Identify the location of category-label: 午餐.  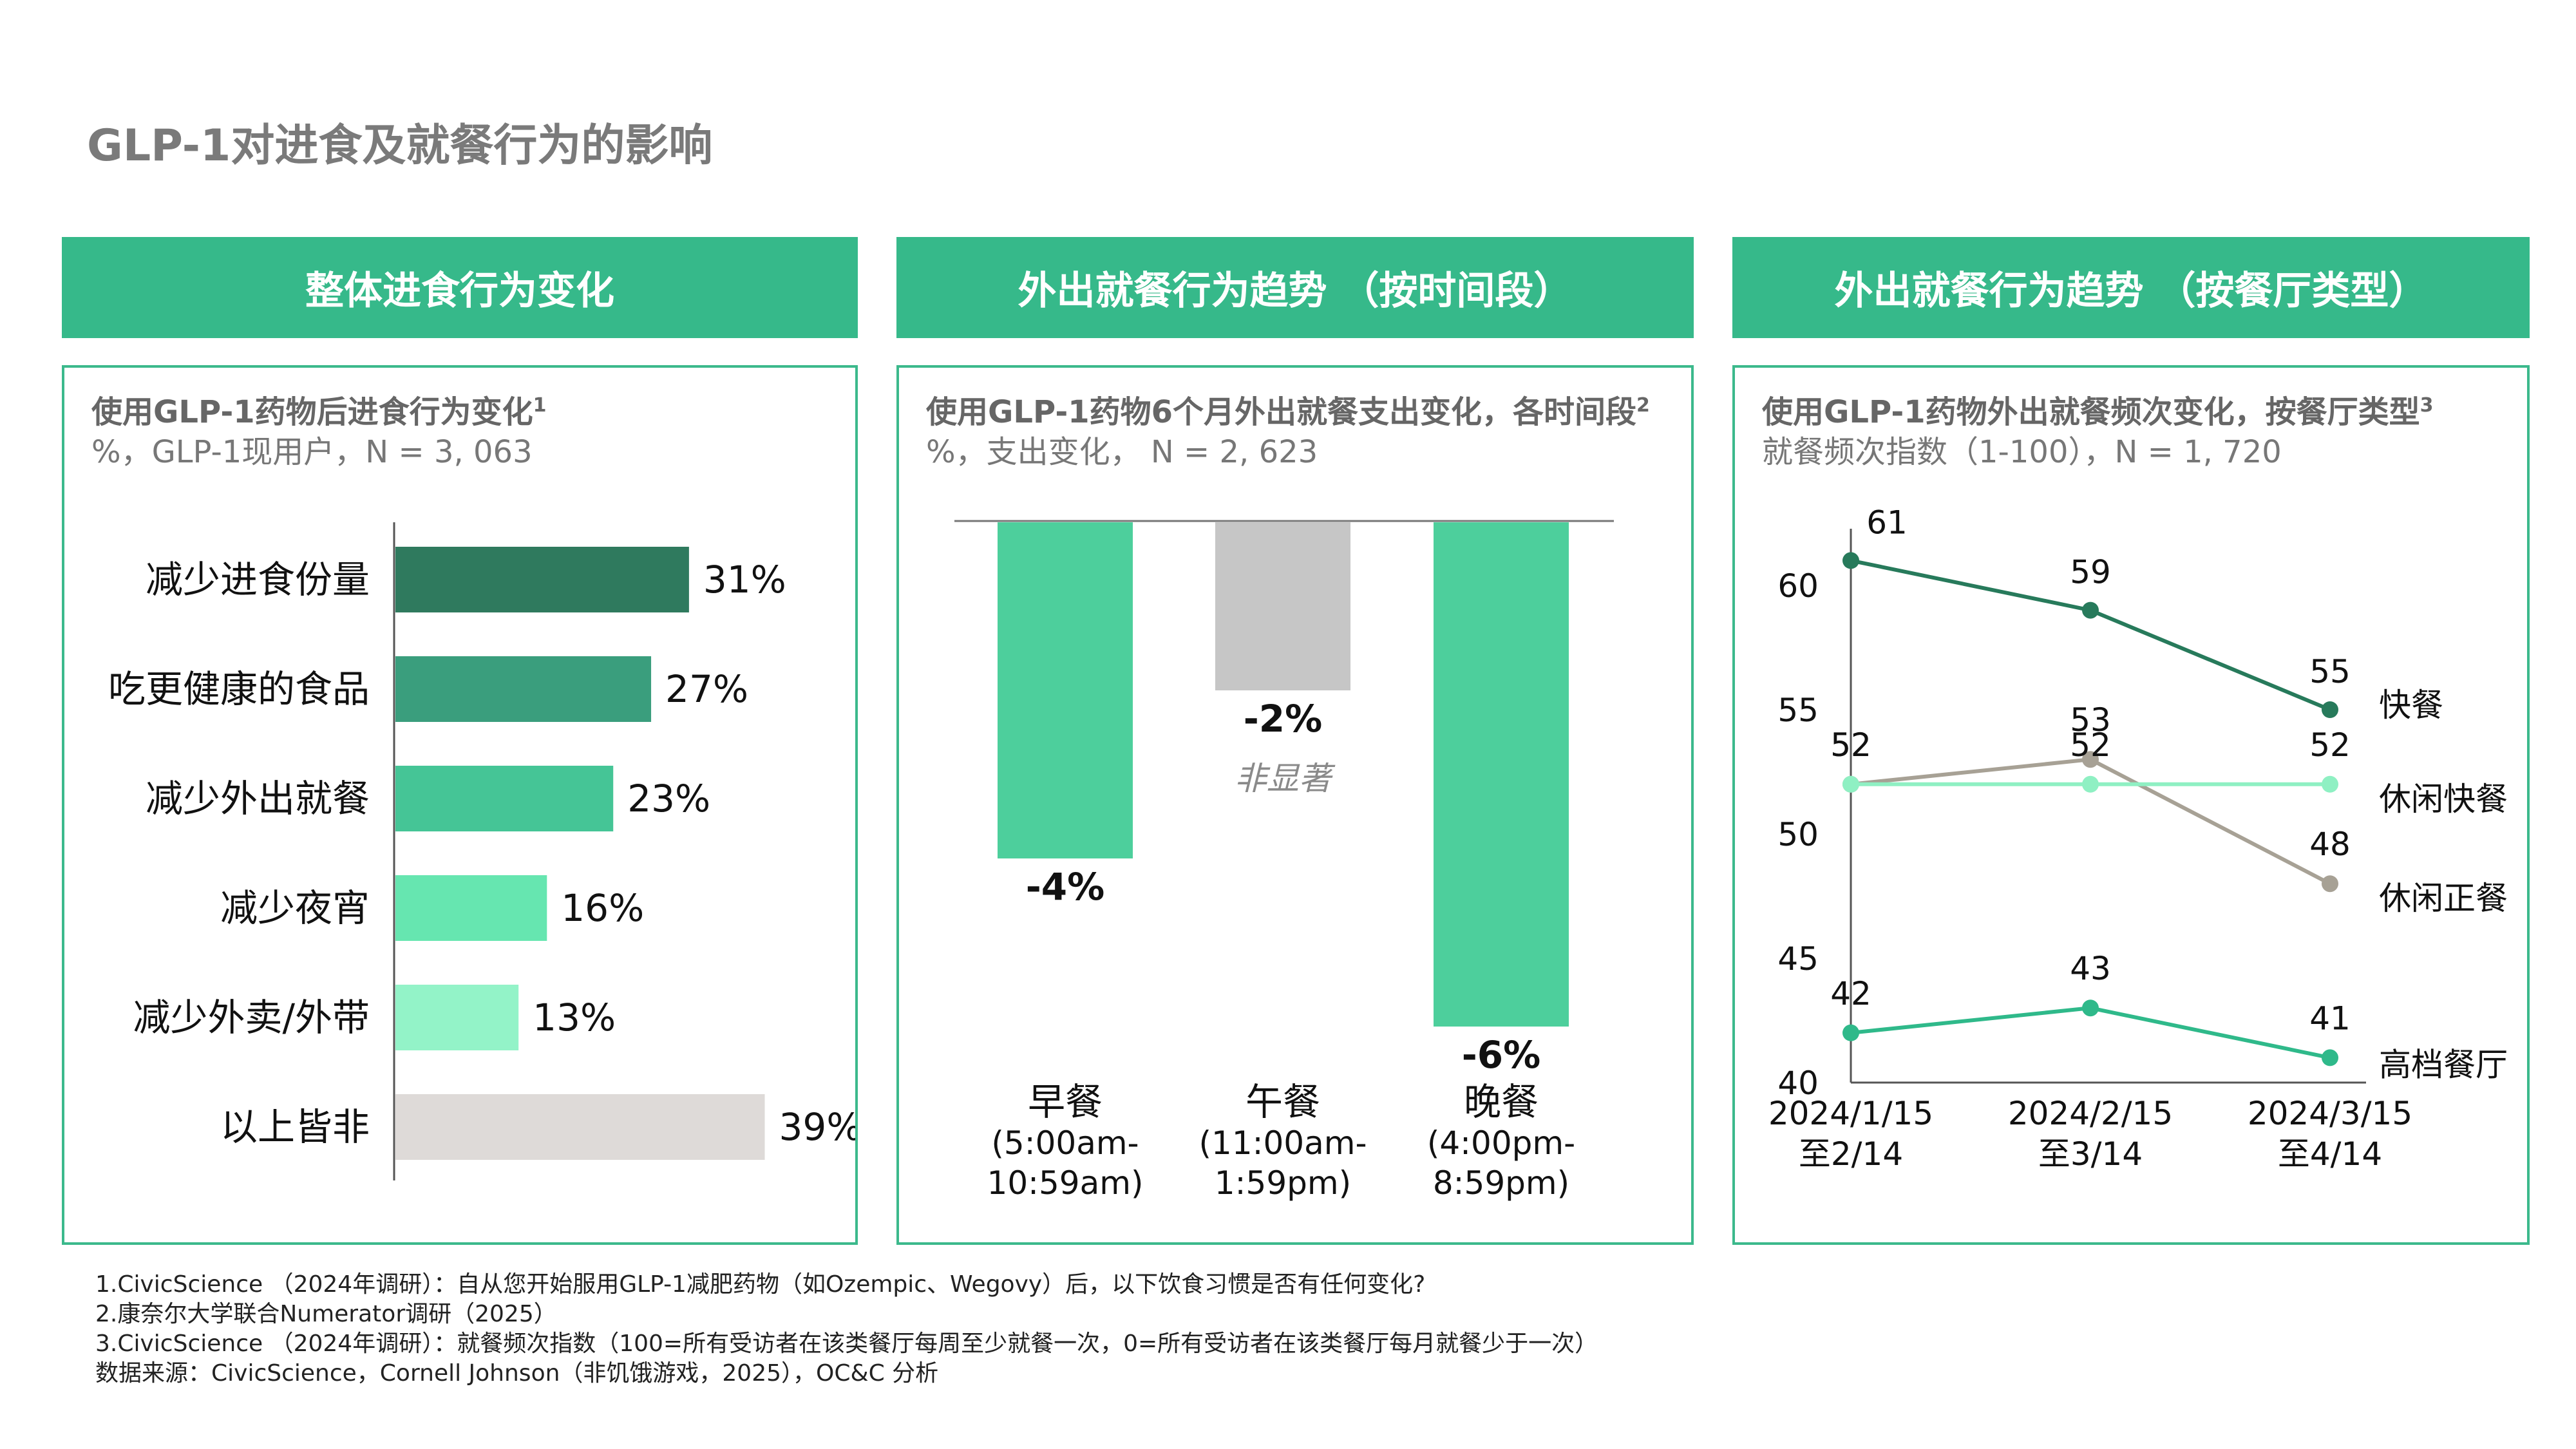
(1283, 1102).